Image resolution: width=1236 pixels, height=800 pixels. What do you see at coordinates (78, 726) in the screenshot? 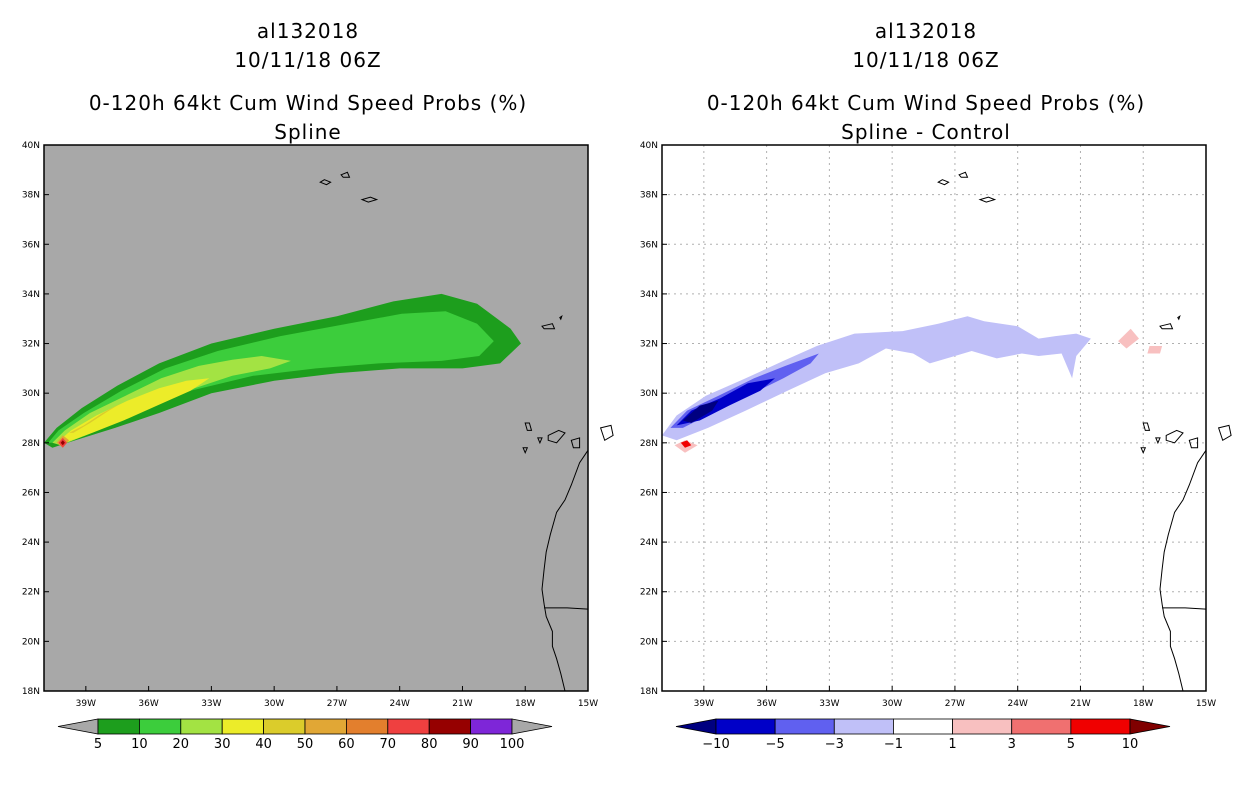
I see `colorbar-low-arrow` at bounding box center [78, 726].